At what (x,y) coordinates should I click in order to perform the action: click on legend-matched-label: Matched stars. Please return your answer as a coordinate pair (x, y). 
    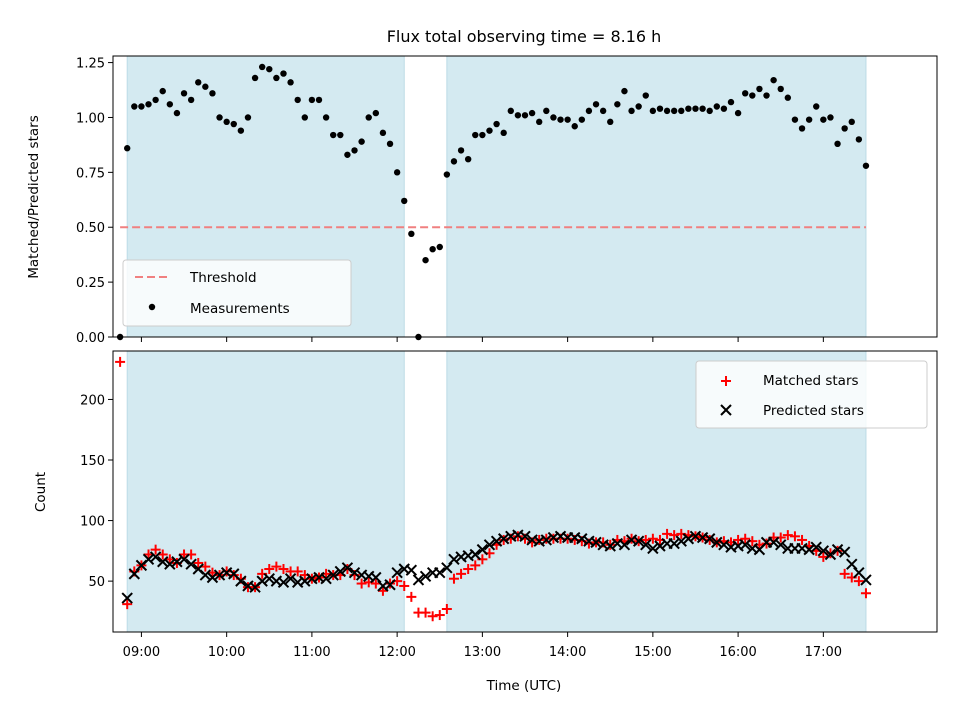
    Looking at the image, I should click on (811, 381).